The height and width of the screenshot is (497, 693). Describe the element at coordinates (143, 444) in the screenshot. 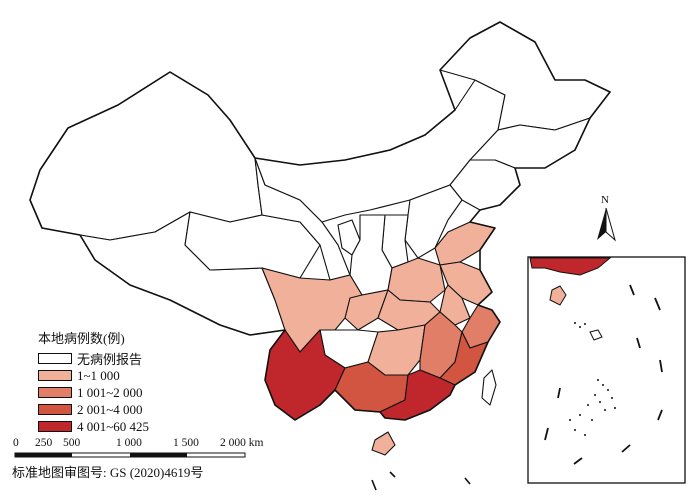

I see `scale-bar-labels: 0 250 500 1 000 1 500 2 000 km` at that location.